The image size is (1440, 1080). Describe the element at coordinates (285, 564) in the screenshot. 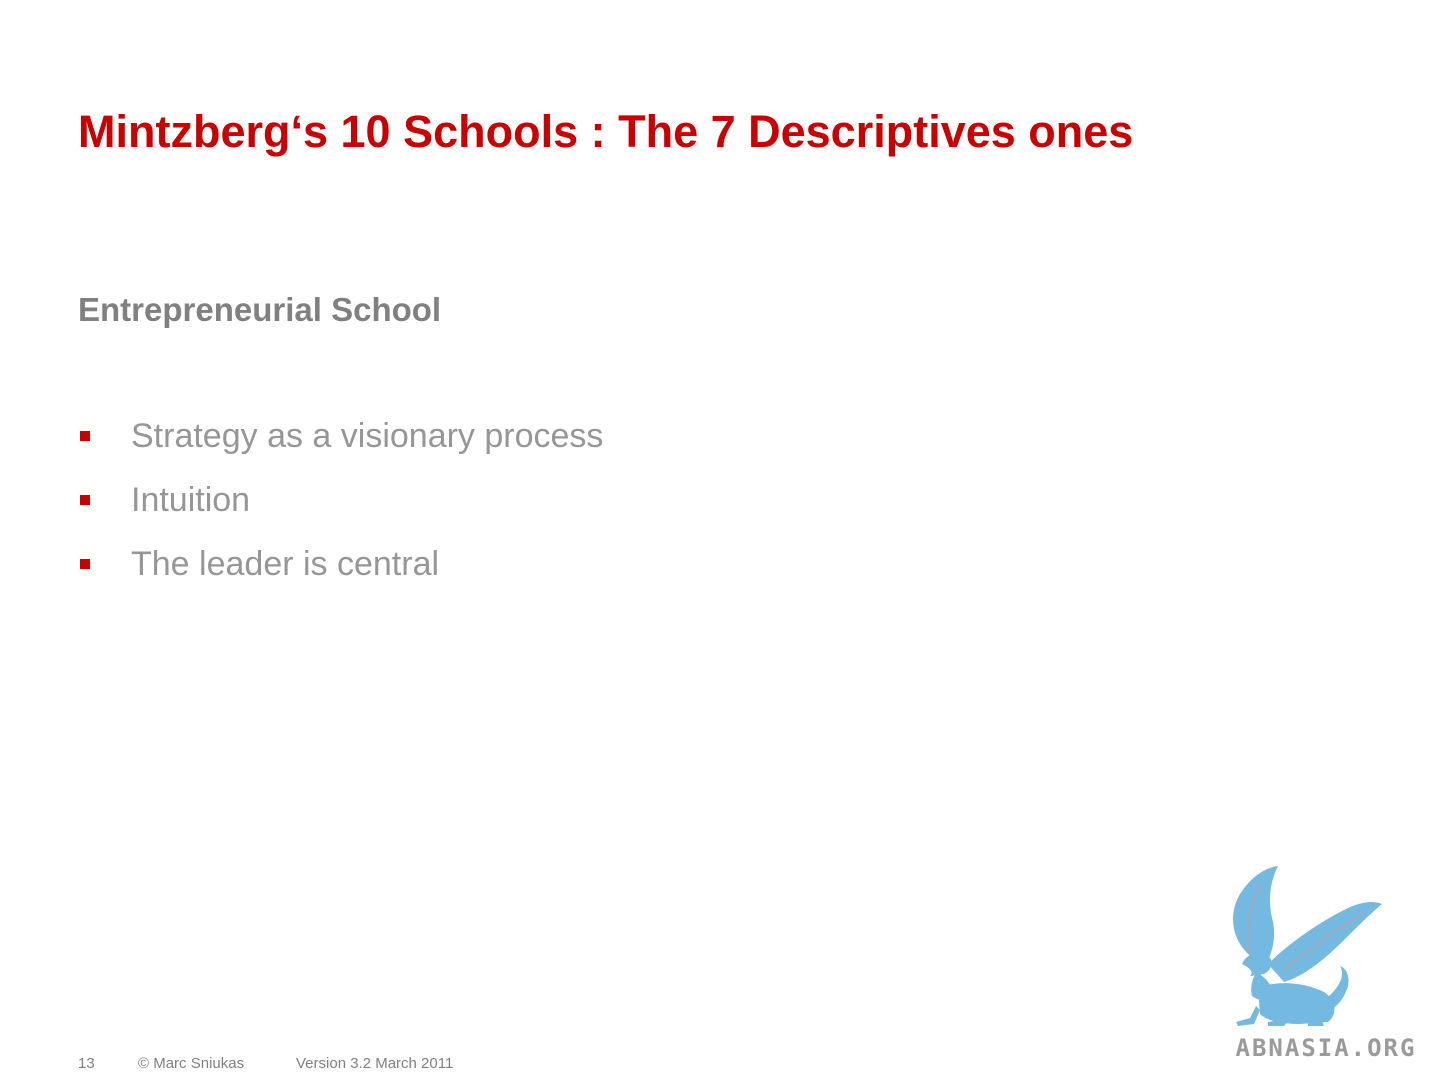

I see `bullet-text: The leader is central` at that location.